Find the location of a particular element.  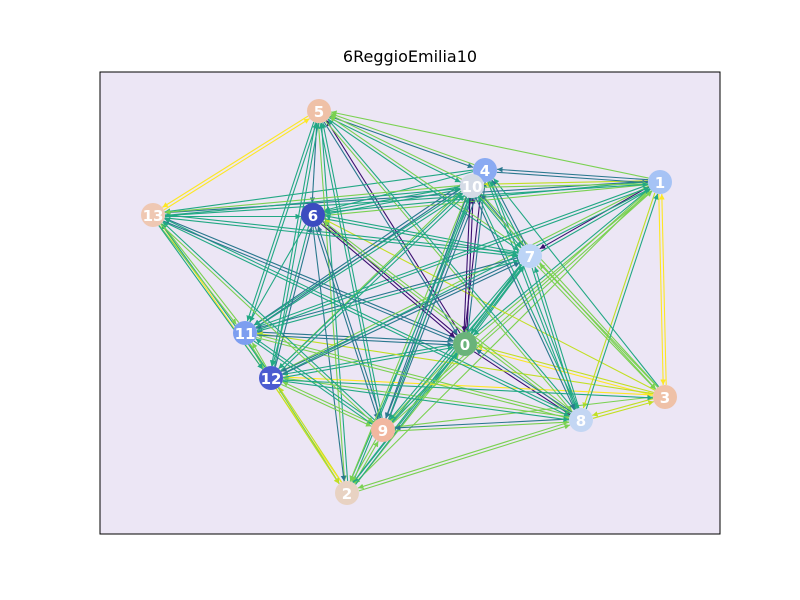

node-9: 9 is located at coordinates (383, 430).